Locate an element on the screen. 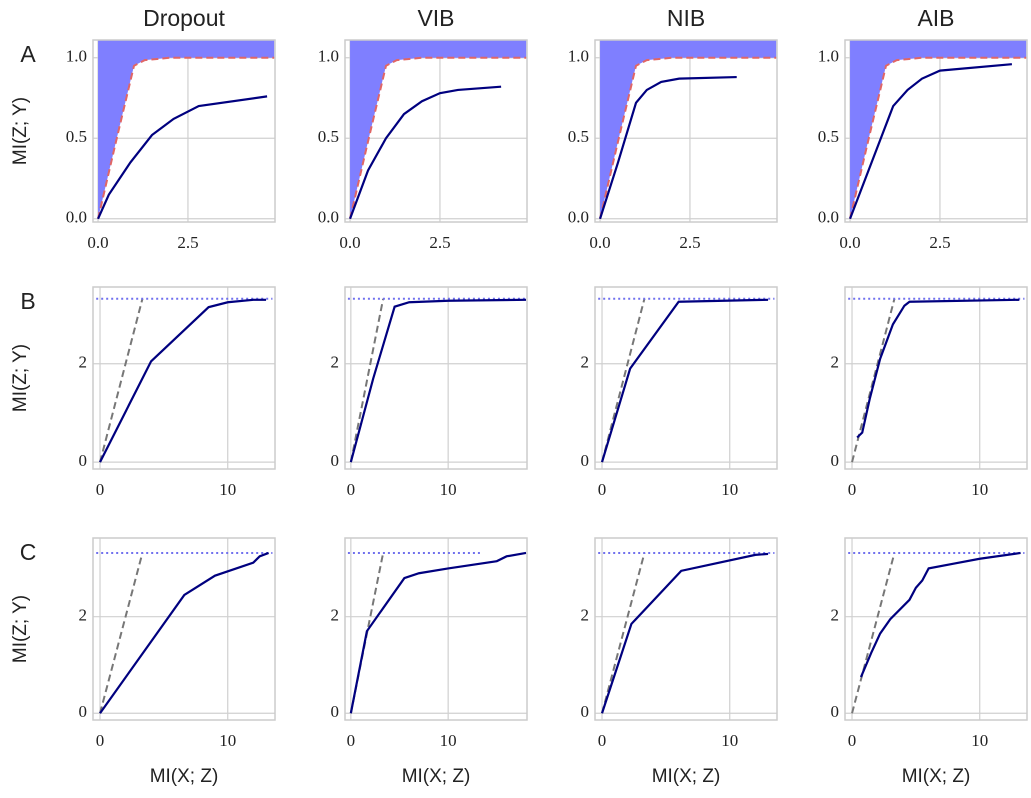 The width and height of the screenshot is (1031, 798). panel-label: C is located at coordinates (28, 552).